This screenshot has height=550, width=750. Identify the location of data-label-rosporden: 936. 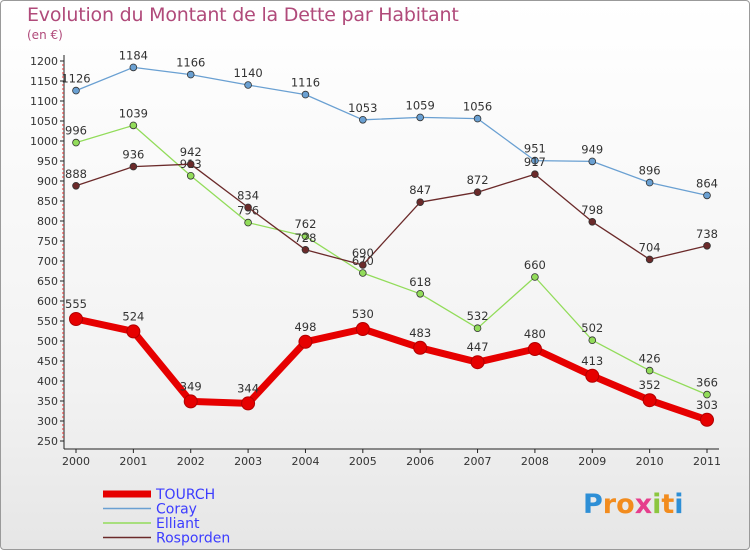
(133, 155).